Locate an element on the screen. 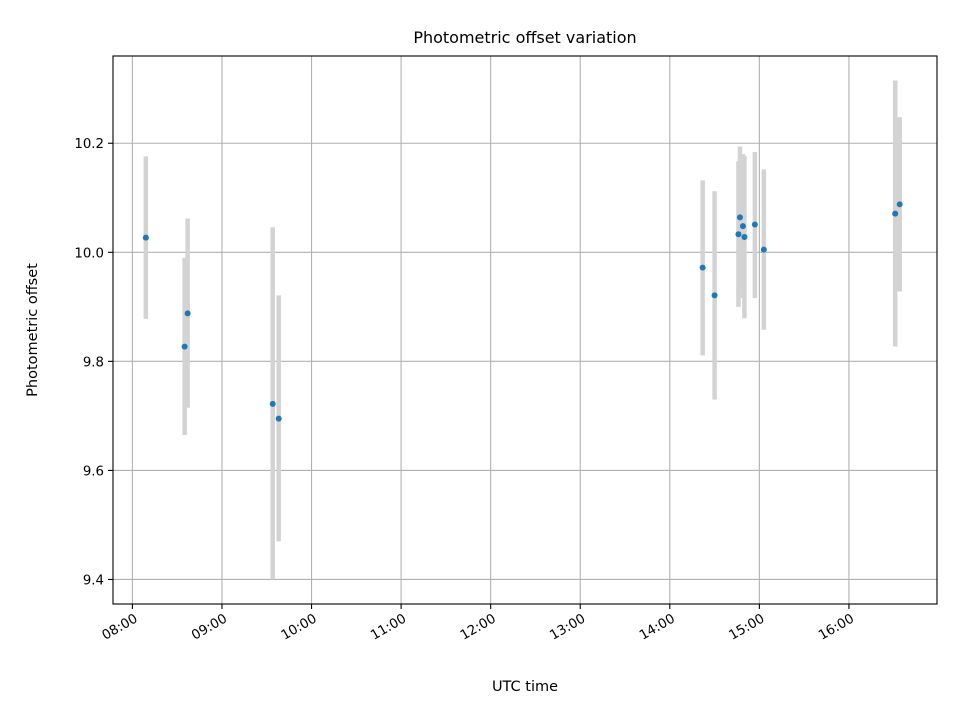 The image size is (960, 720). y-tick-label: 9.6 is located at coordinates (93, 471).